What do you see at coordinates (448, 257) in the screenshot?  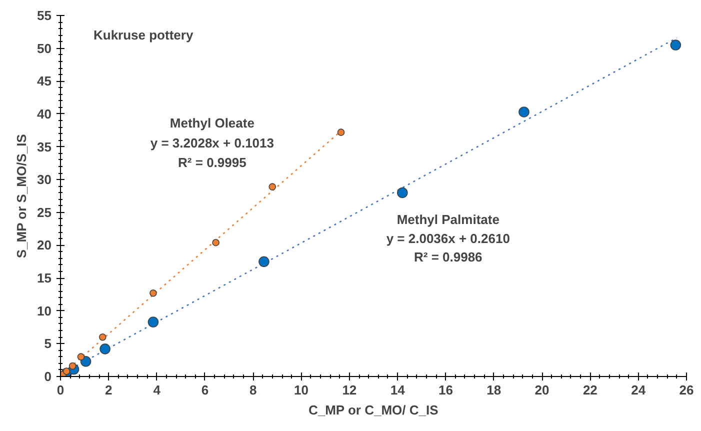 I see `annotation: R² = 0.9986` at bounding box center [448, 257].